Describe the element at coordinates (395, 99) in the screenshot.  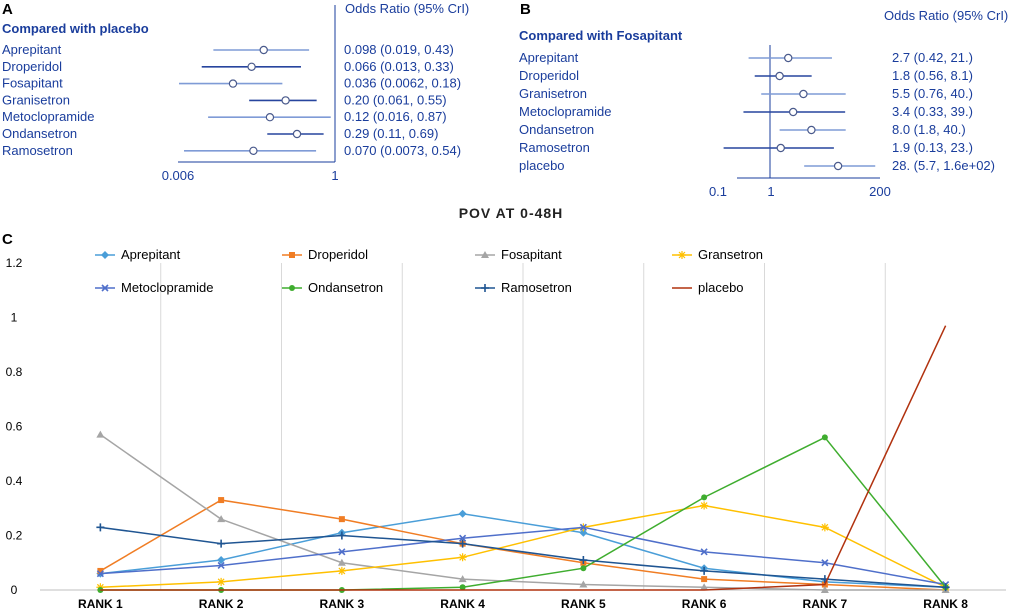
I see `forest-ci-text: 0.20 (0.061, 0.55)` at that location.